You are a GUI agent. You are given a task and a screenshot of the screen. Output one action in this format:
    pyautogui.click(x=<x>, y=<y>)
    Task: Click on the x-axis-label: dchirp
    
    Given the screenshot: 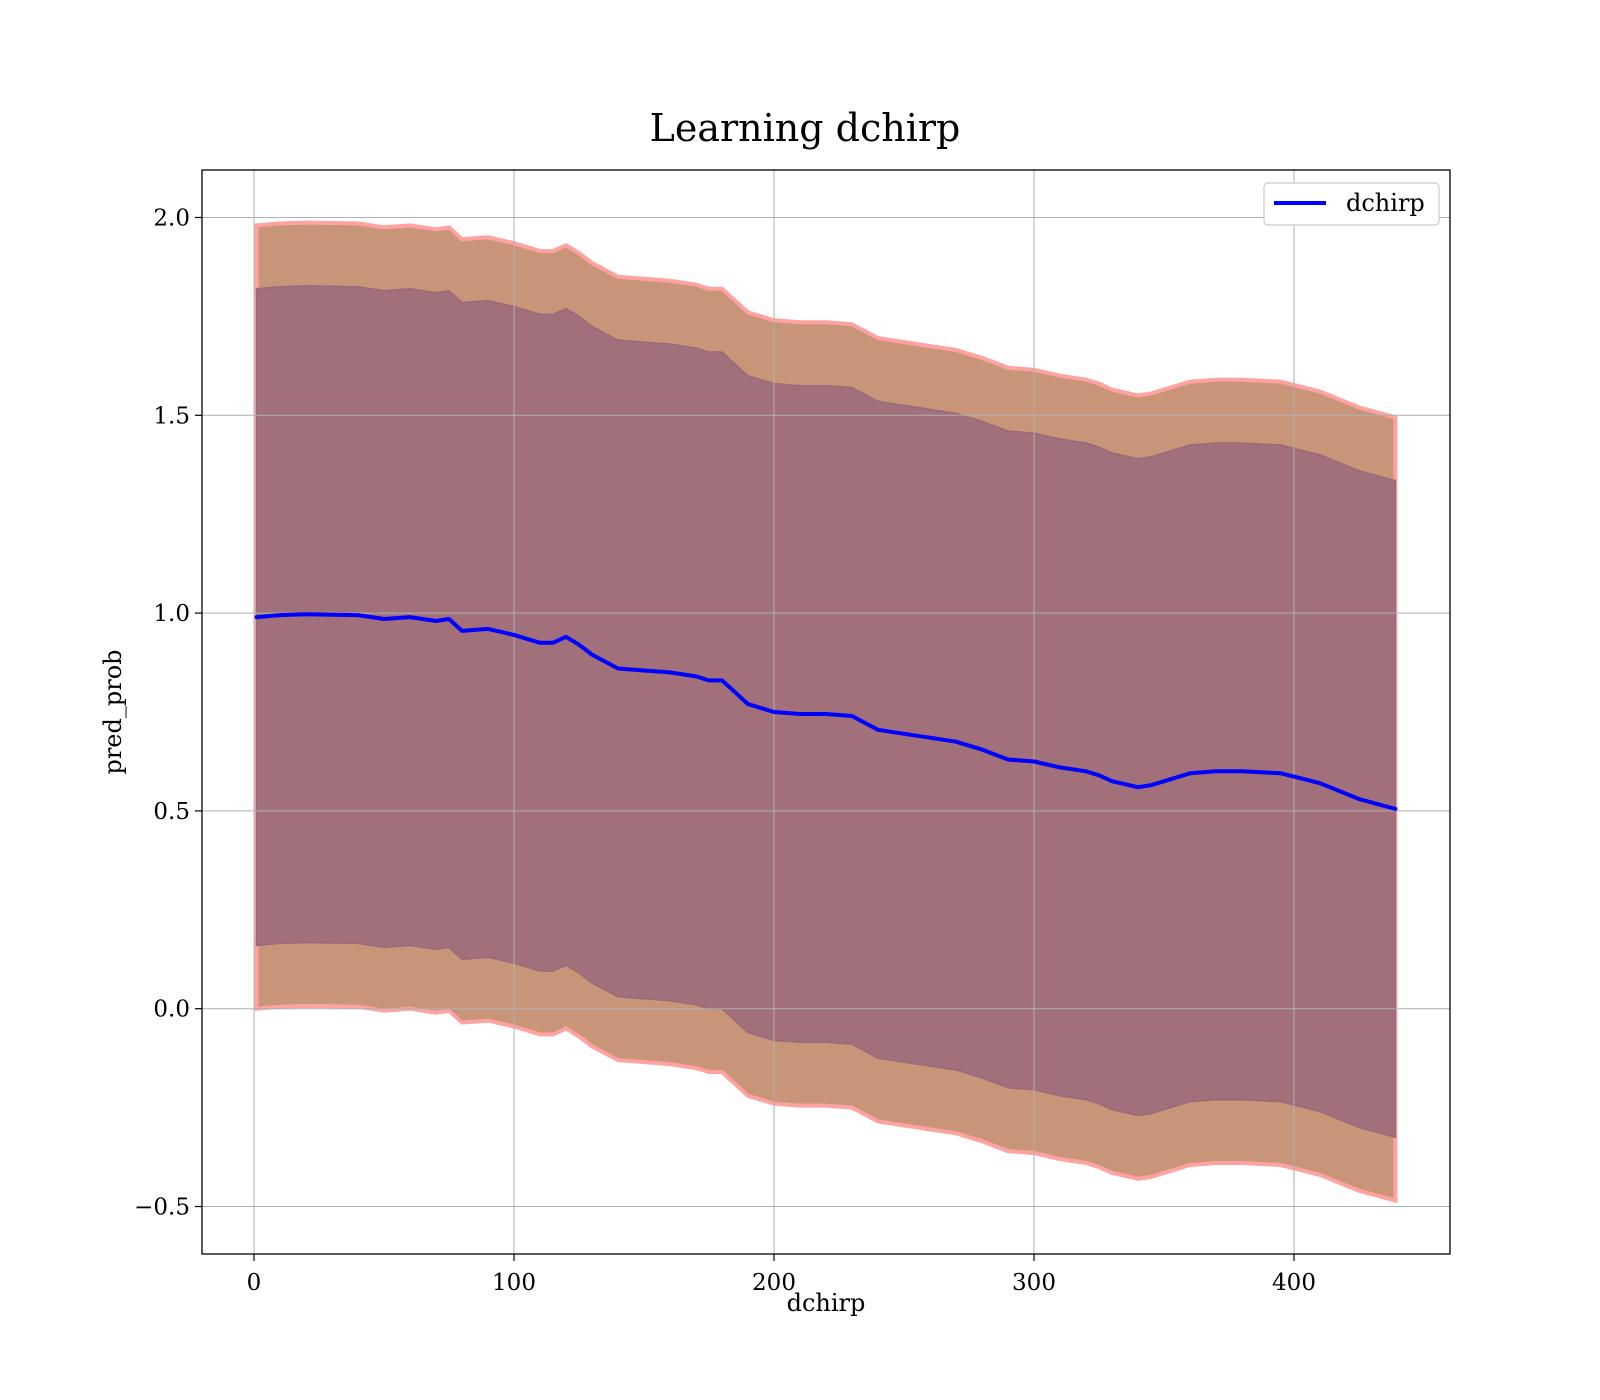 What is the action you would take?
    pyautogui.click(x=826, y=1303)
    